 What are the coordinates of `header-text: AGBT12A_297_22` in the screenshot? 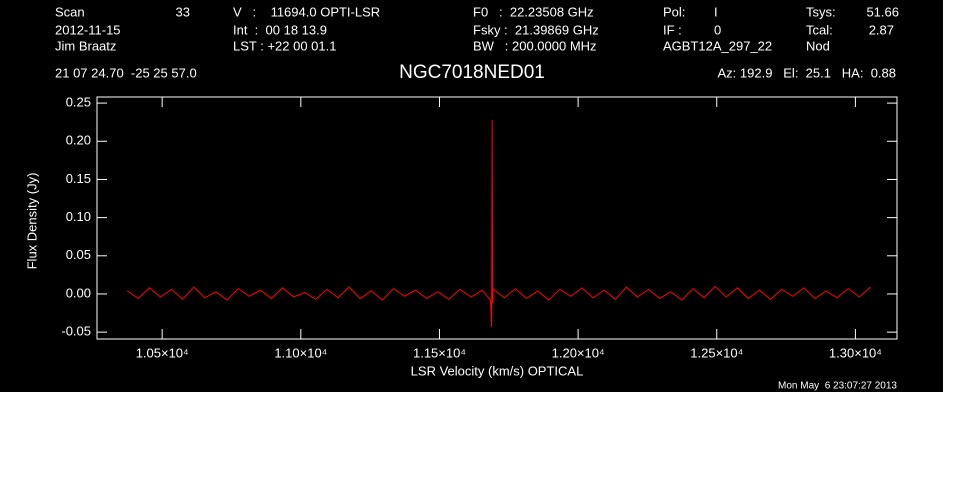 It's located at (717, 45).